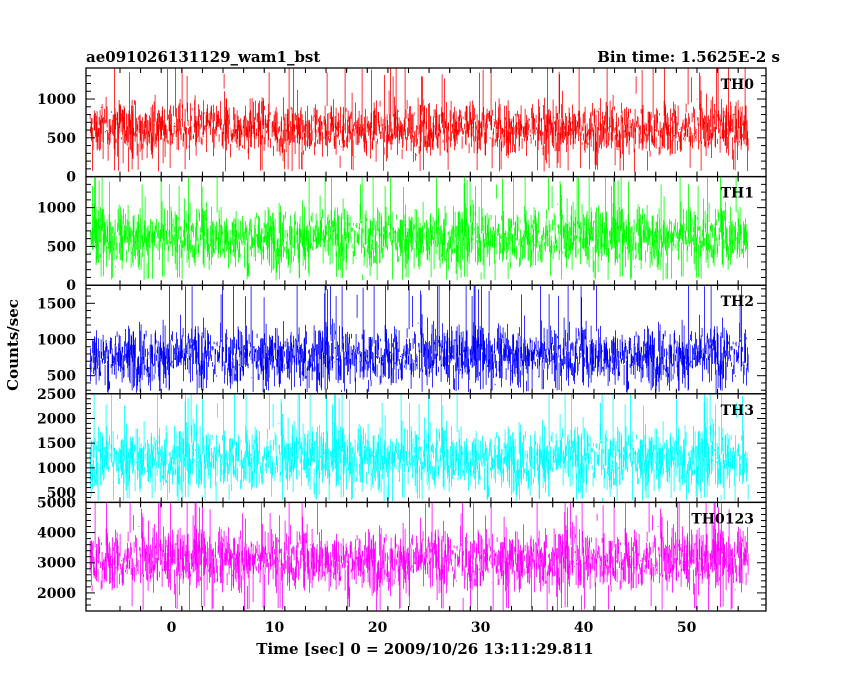 The image size is (850, 685). I want to click on x-tick-label: 10, so click(275, 628).